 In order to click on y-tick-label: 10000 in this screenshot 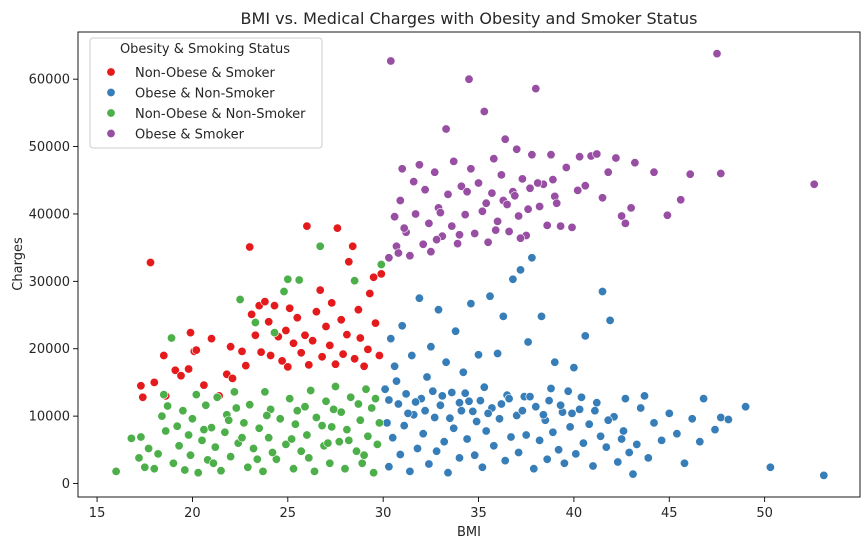, I will do `click(49, 417)`.